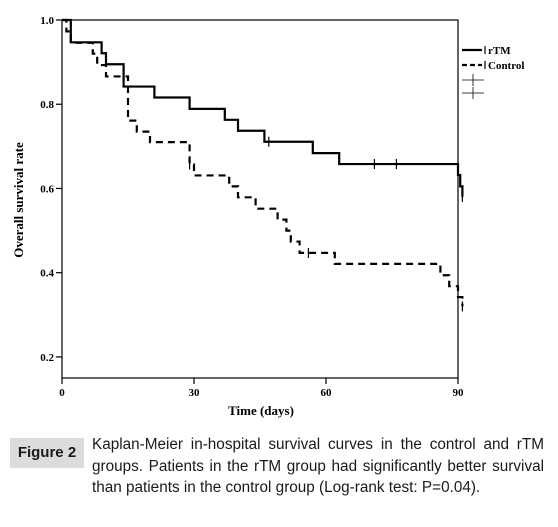 The width and height of the screenshot is (558, 527). What do you see at coordinates (499, 51) in the screenshot?
I see `legend-label-rtm: rTM` at bounding box center [499, 51].